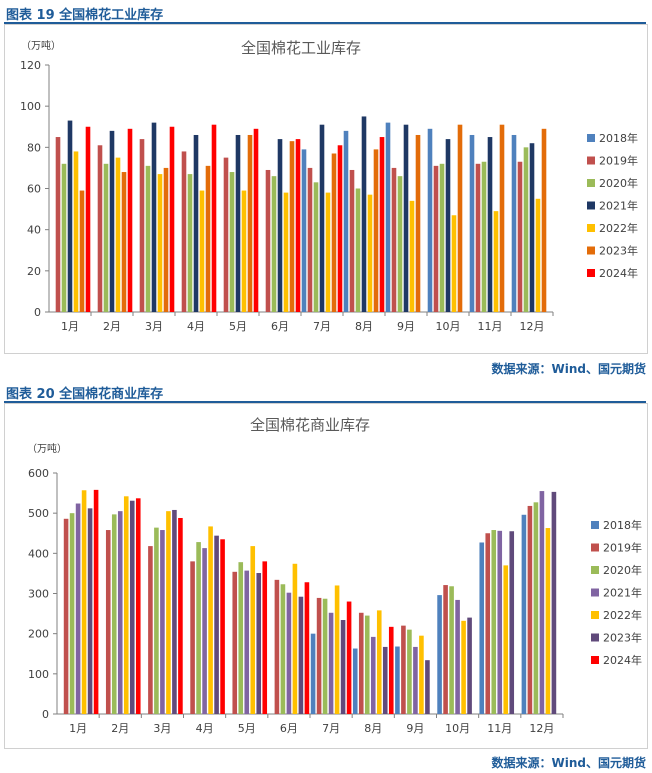  I want to click on bar-2021年-3月, so click(162, 622).